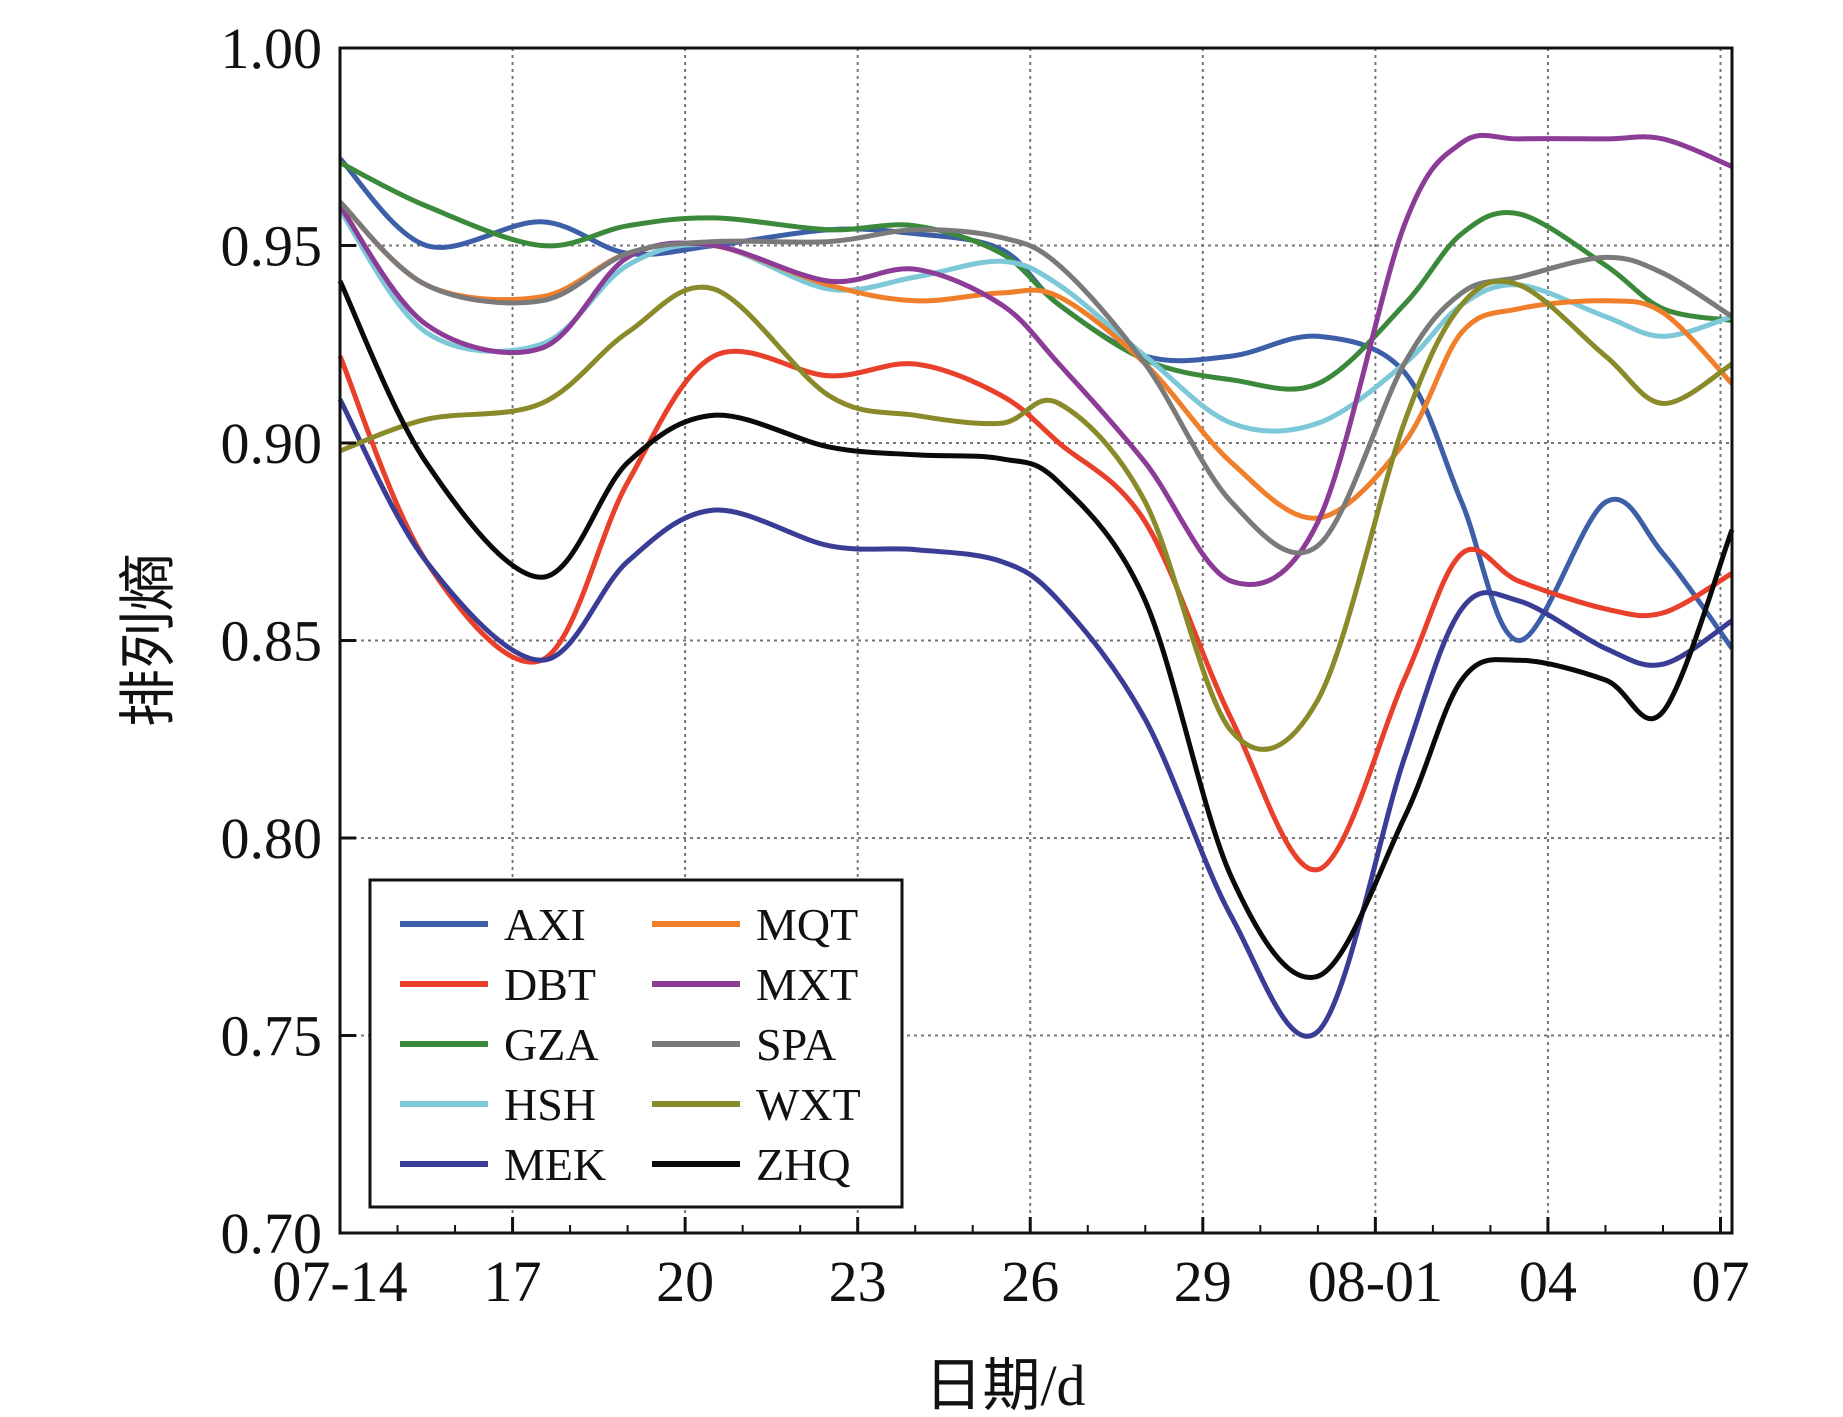 The image size is (1843, 1417). Describe the element at coordinates (272, 838) in the screenshot. I see `y-tick-label: 0.80` at that location.